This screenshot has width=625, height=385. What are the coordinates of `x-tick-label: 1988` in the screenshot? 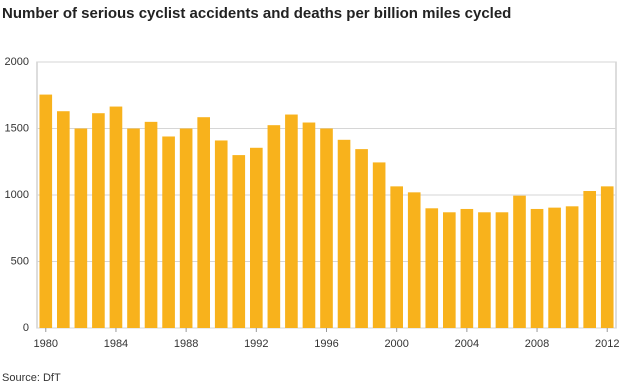 It's located at (186, 344).